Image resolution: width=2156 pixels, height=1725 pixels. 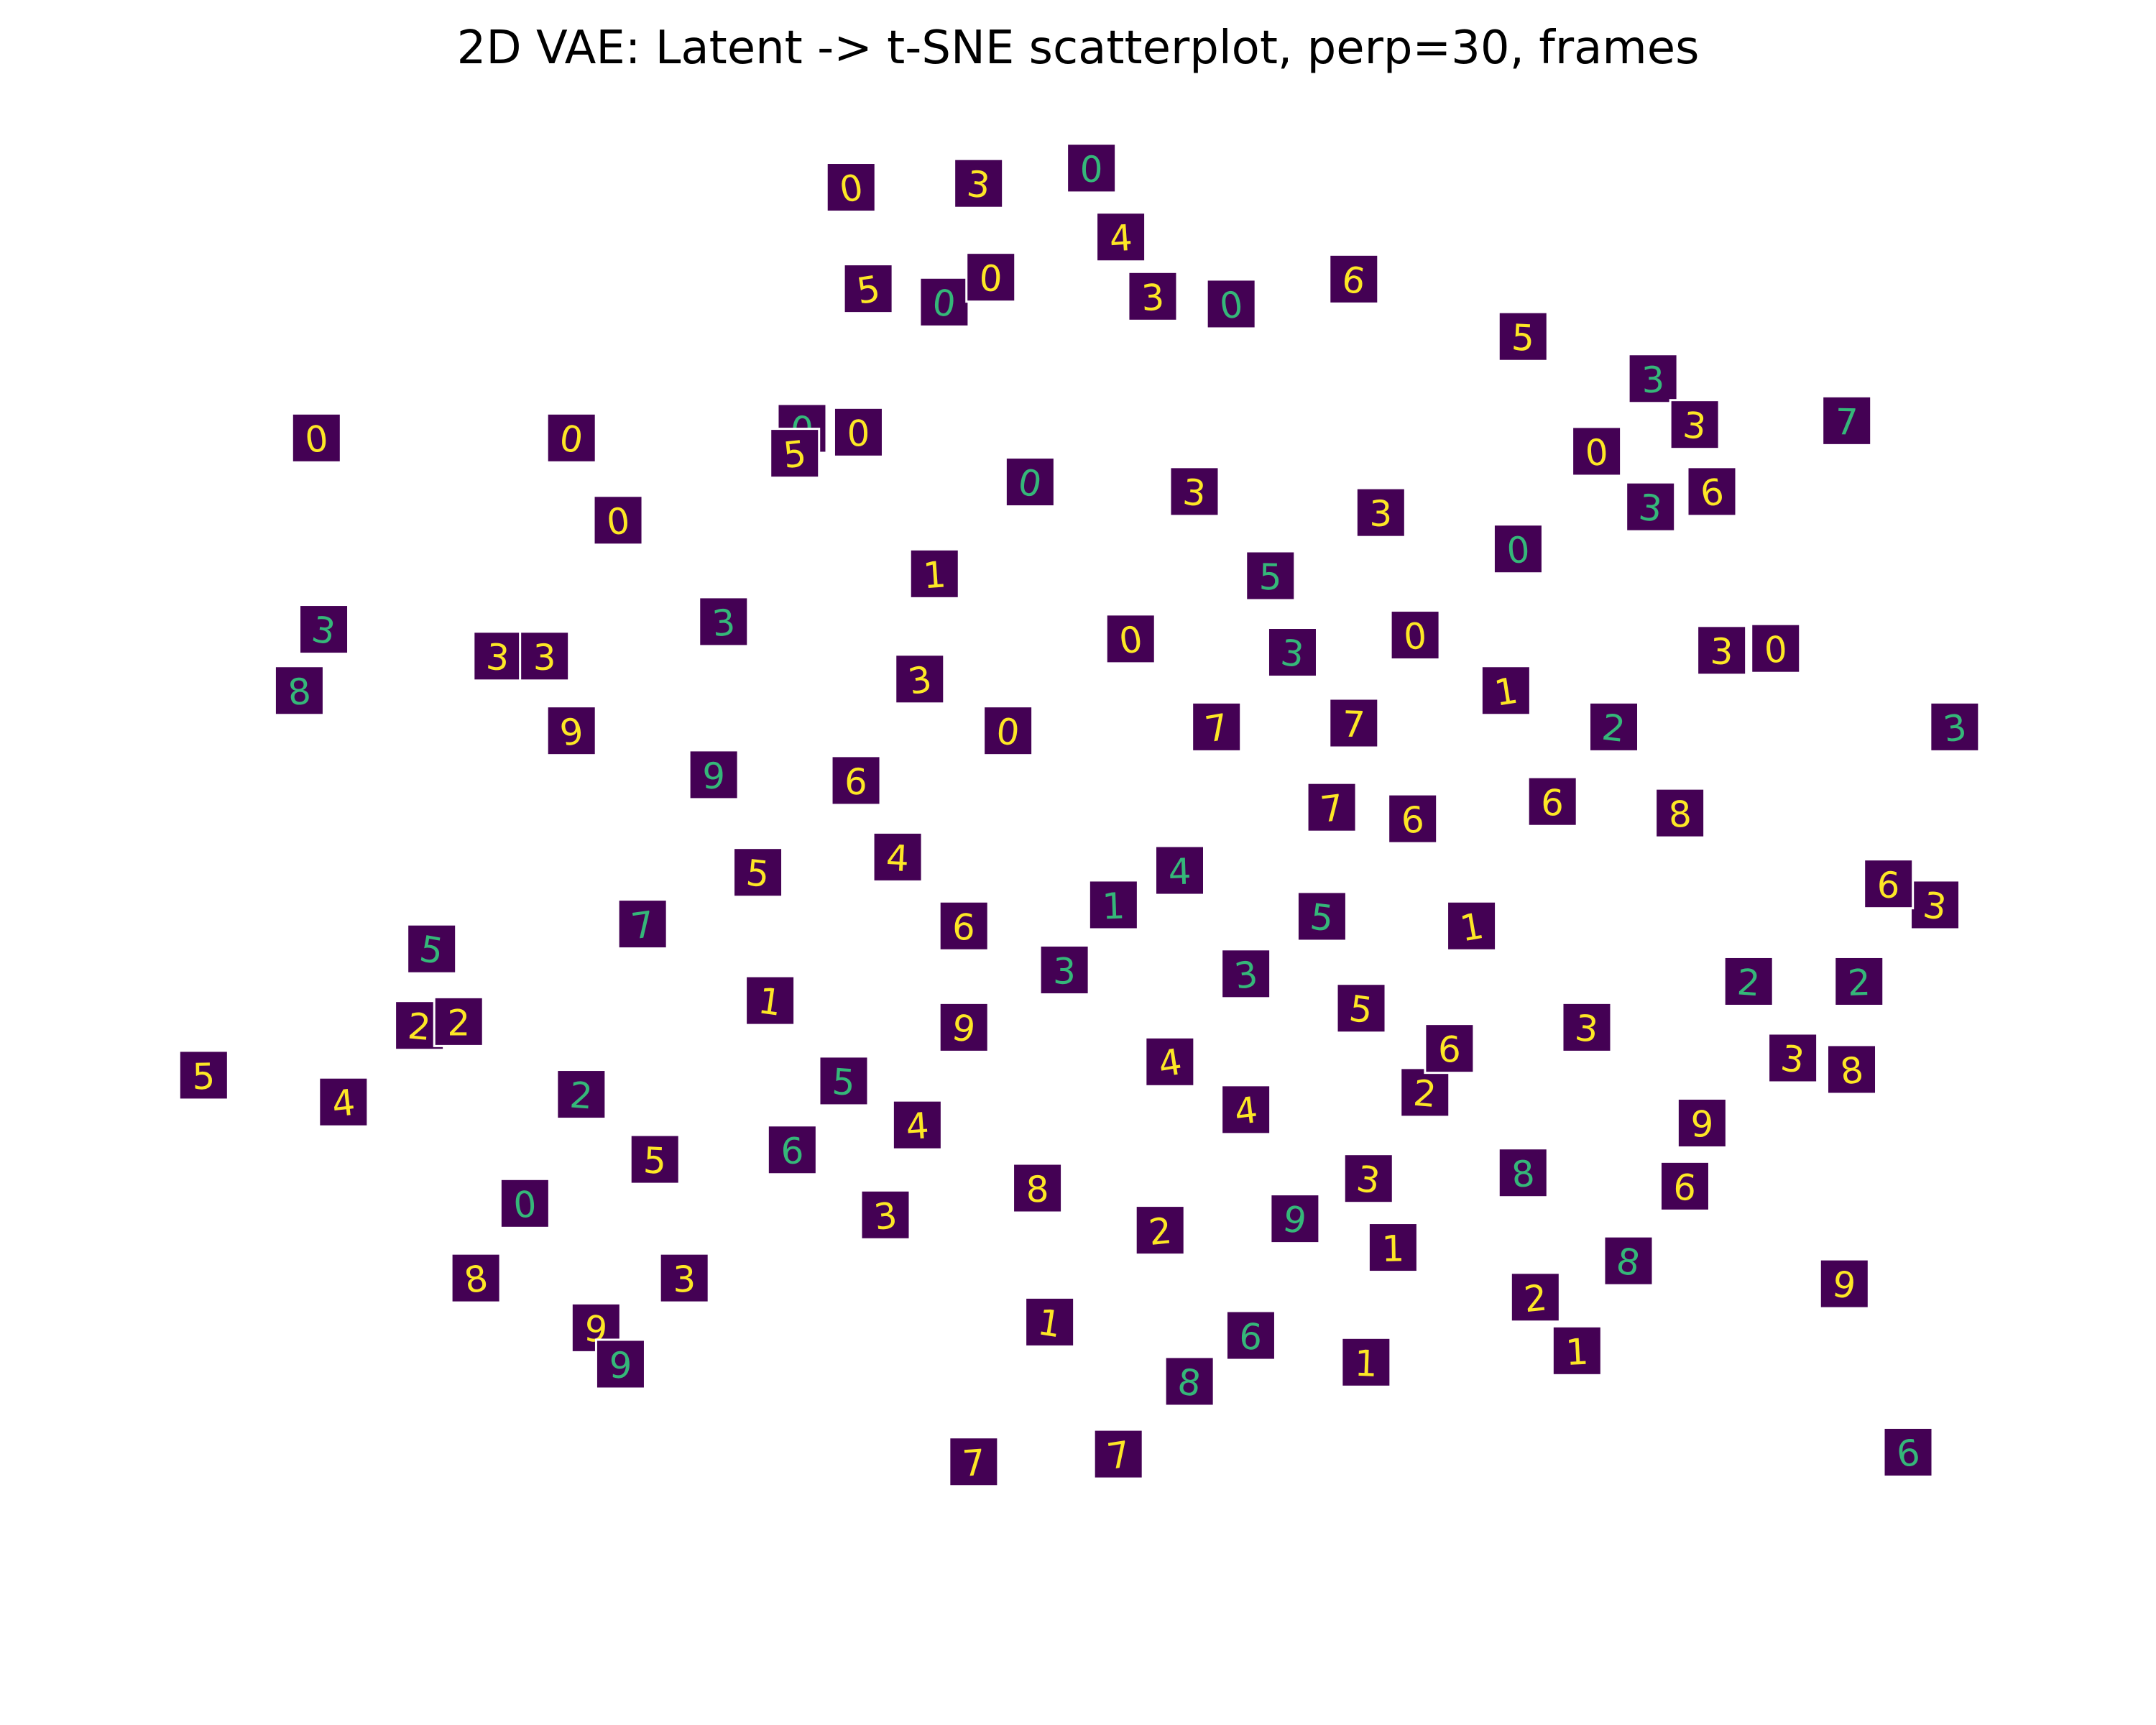 What do you see at coordinates (897, 857) in the screenshot?
I see `scatter-point: 4` at bounding box center [897, 857].